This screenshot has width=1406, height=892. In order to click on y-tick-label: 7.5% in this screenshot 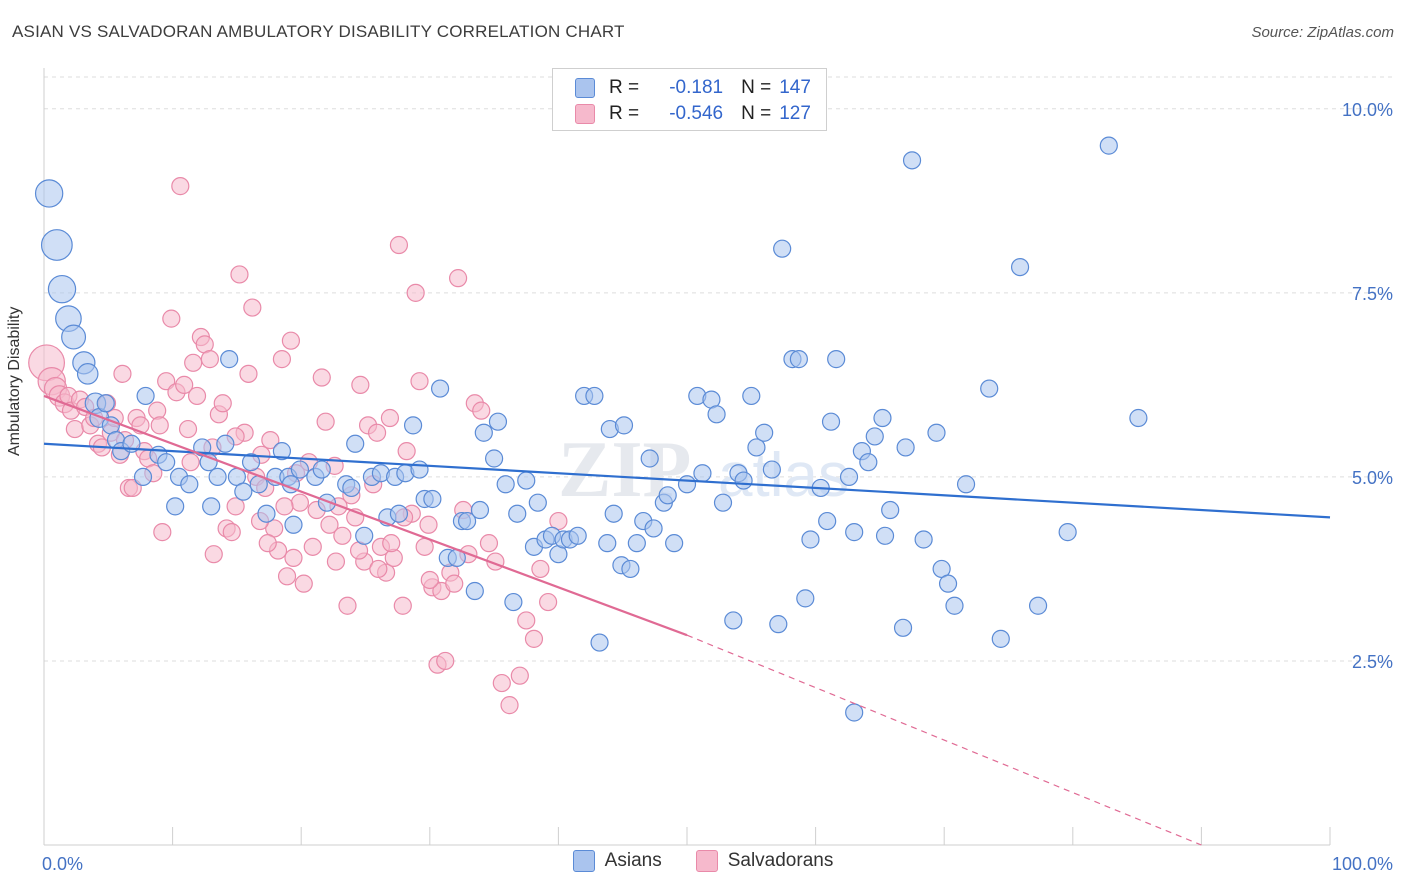, I will do `click(1372, 294)`.